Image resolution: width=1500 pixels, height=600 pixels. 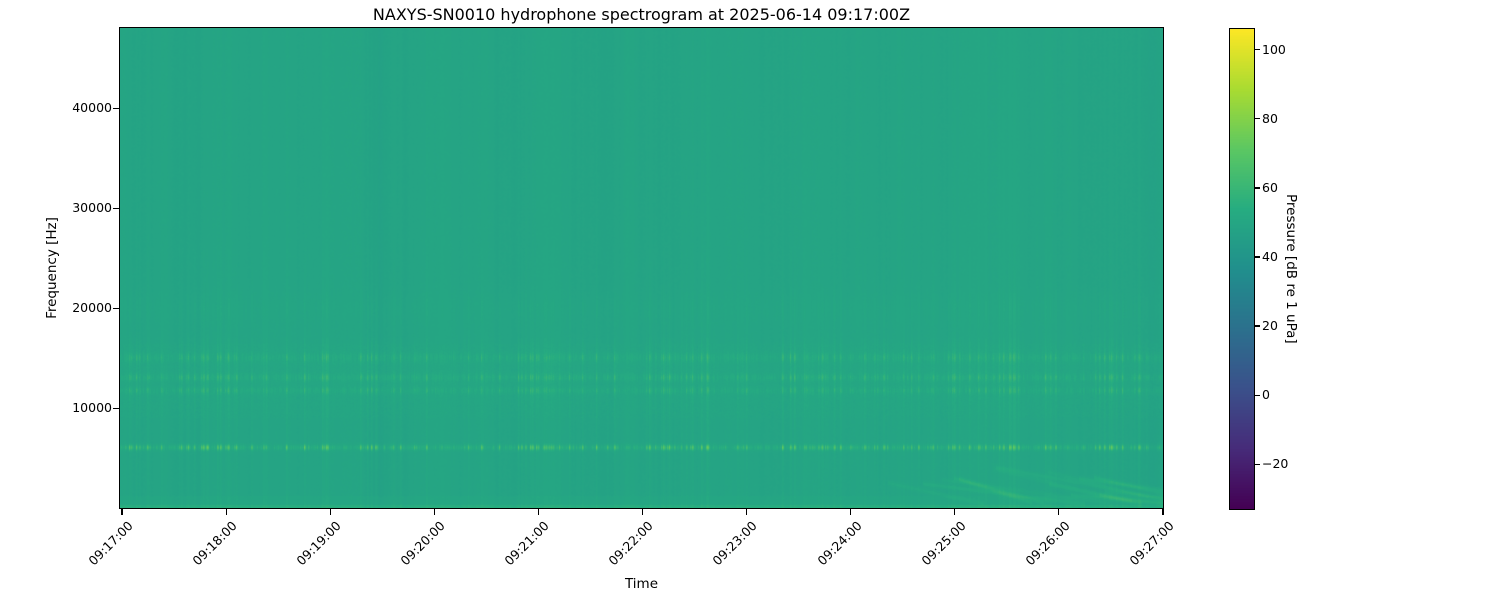 I want to click on y-tick-label: 30000, so click(x=92, y=207).